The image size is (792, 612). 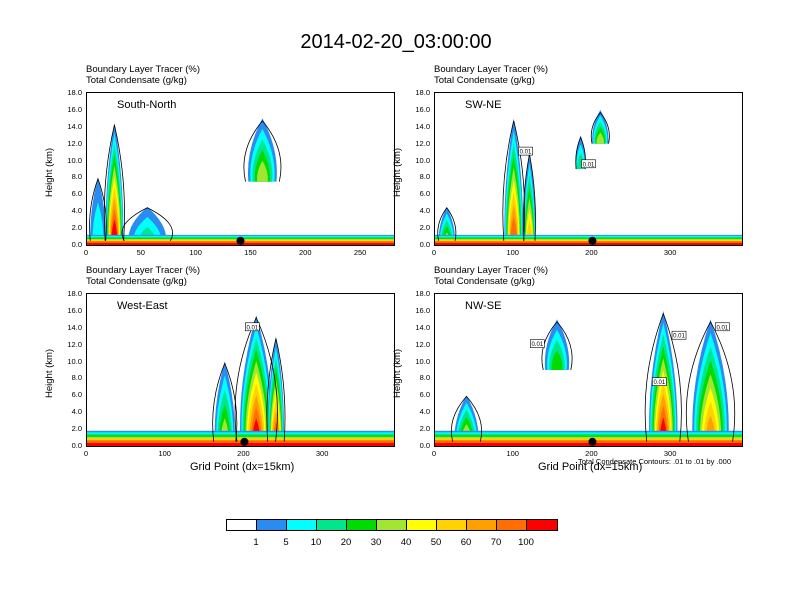 I want to click on cross-section-panel: 0.01 0.01 SW-NE, so click(x=588, y=169).